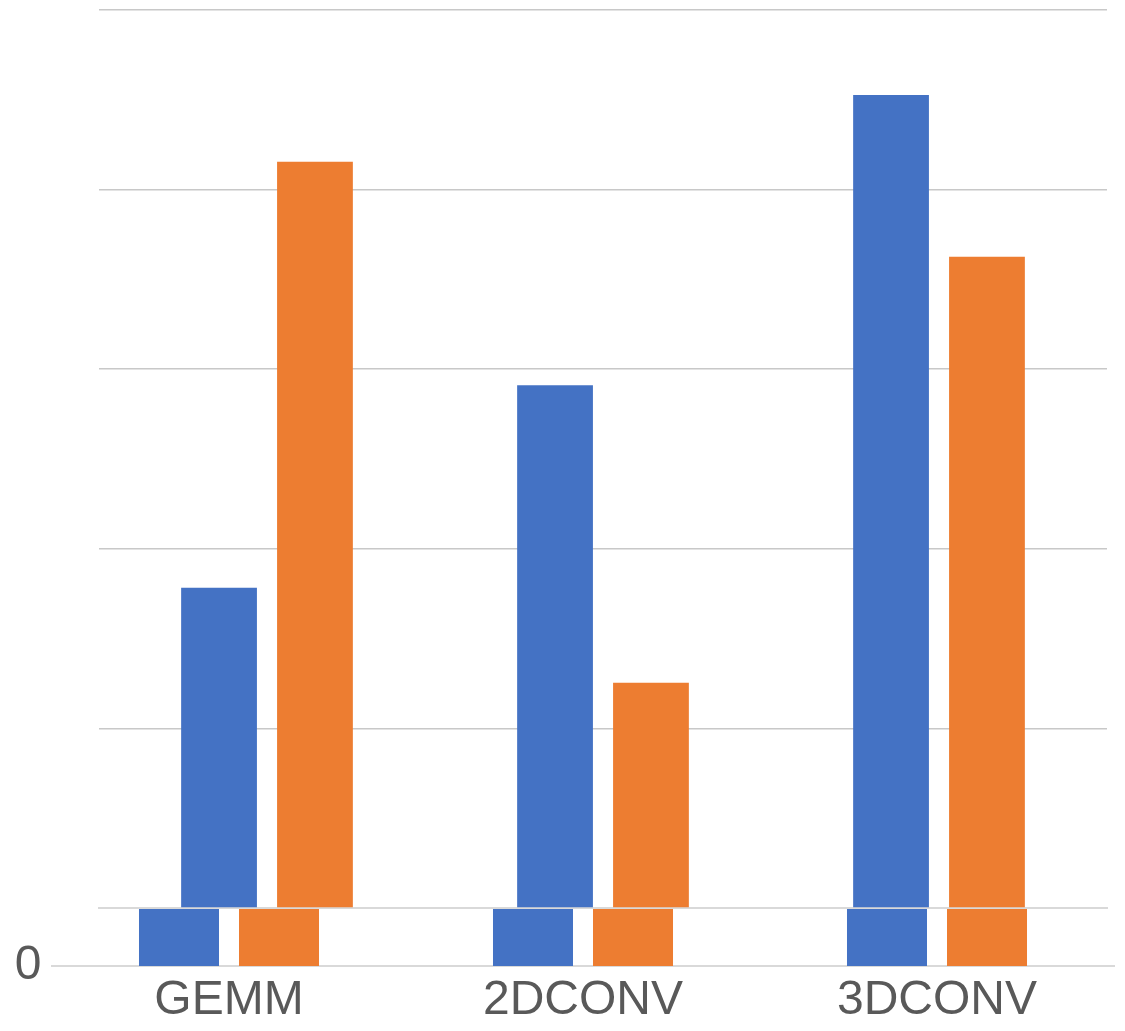  I want to click on x-tick-label: 3DCONV, so click(937, 998).